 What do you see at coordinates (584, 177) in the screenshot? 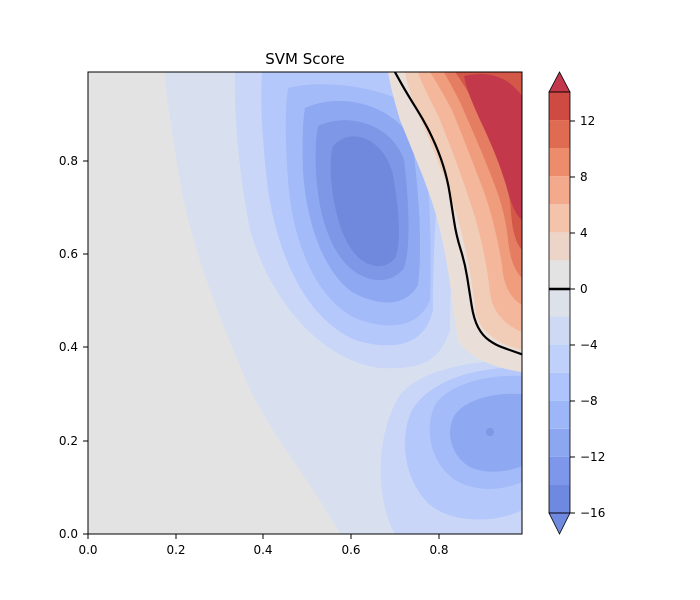
I see `colorbar-tick-label: 8` at bounding box center [584, 177].